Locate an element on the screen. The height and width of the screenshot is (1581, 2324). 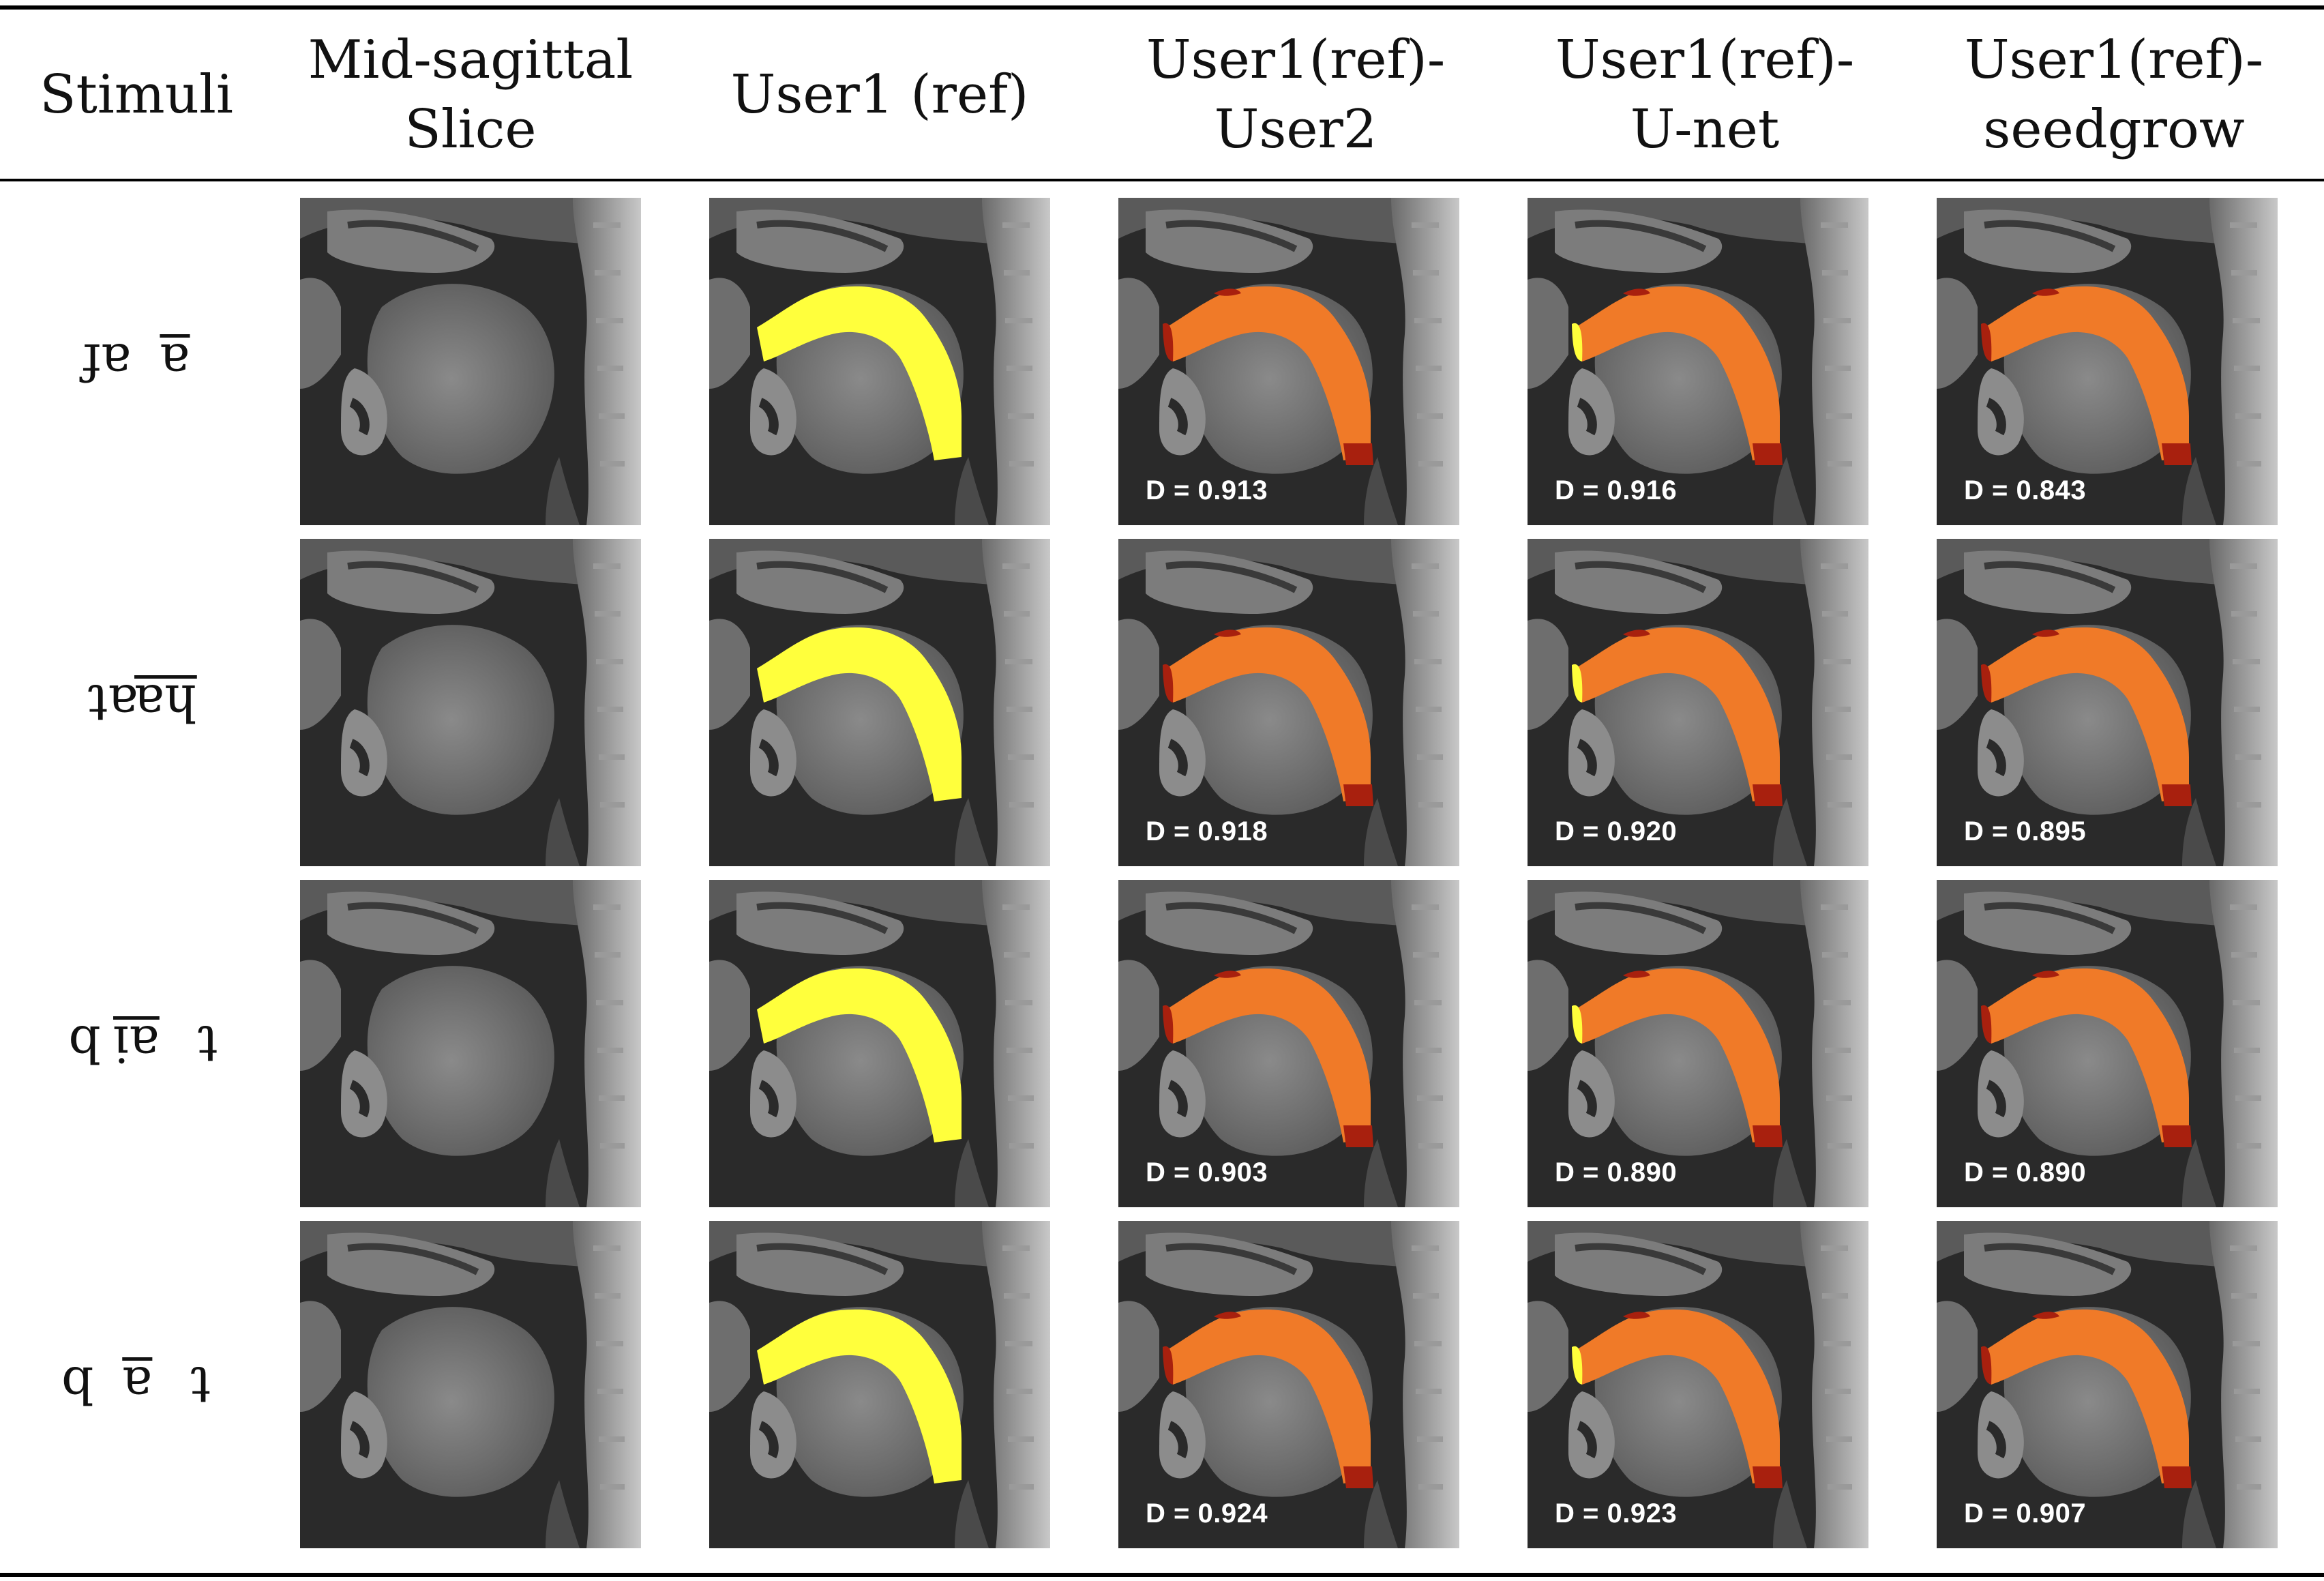
comparison-panel: D = 0.924 is located at coordinates (1288, 1384).